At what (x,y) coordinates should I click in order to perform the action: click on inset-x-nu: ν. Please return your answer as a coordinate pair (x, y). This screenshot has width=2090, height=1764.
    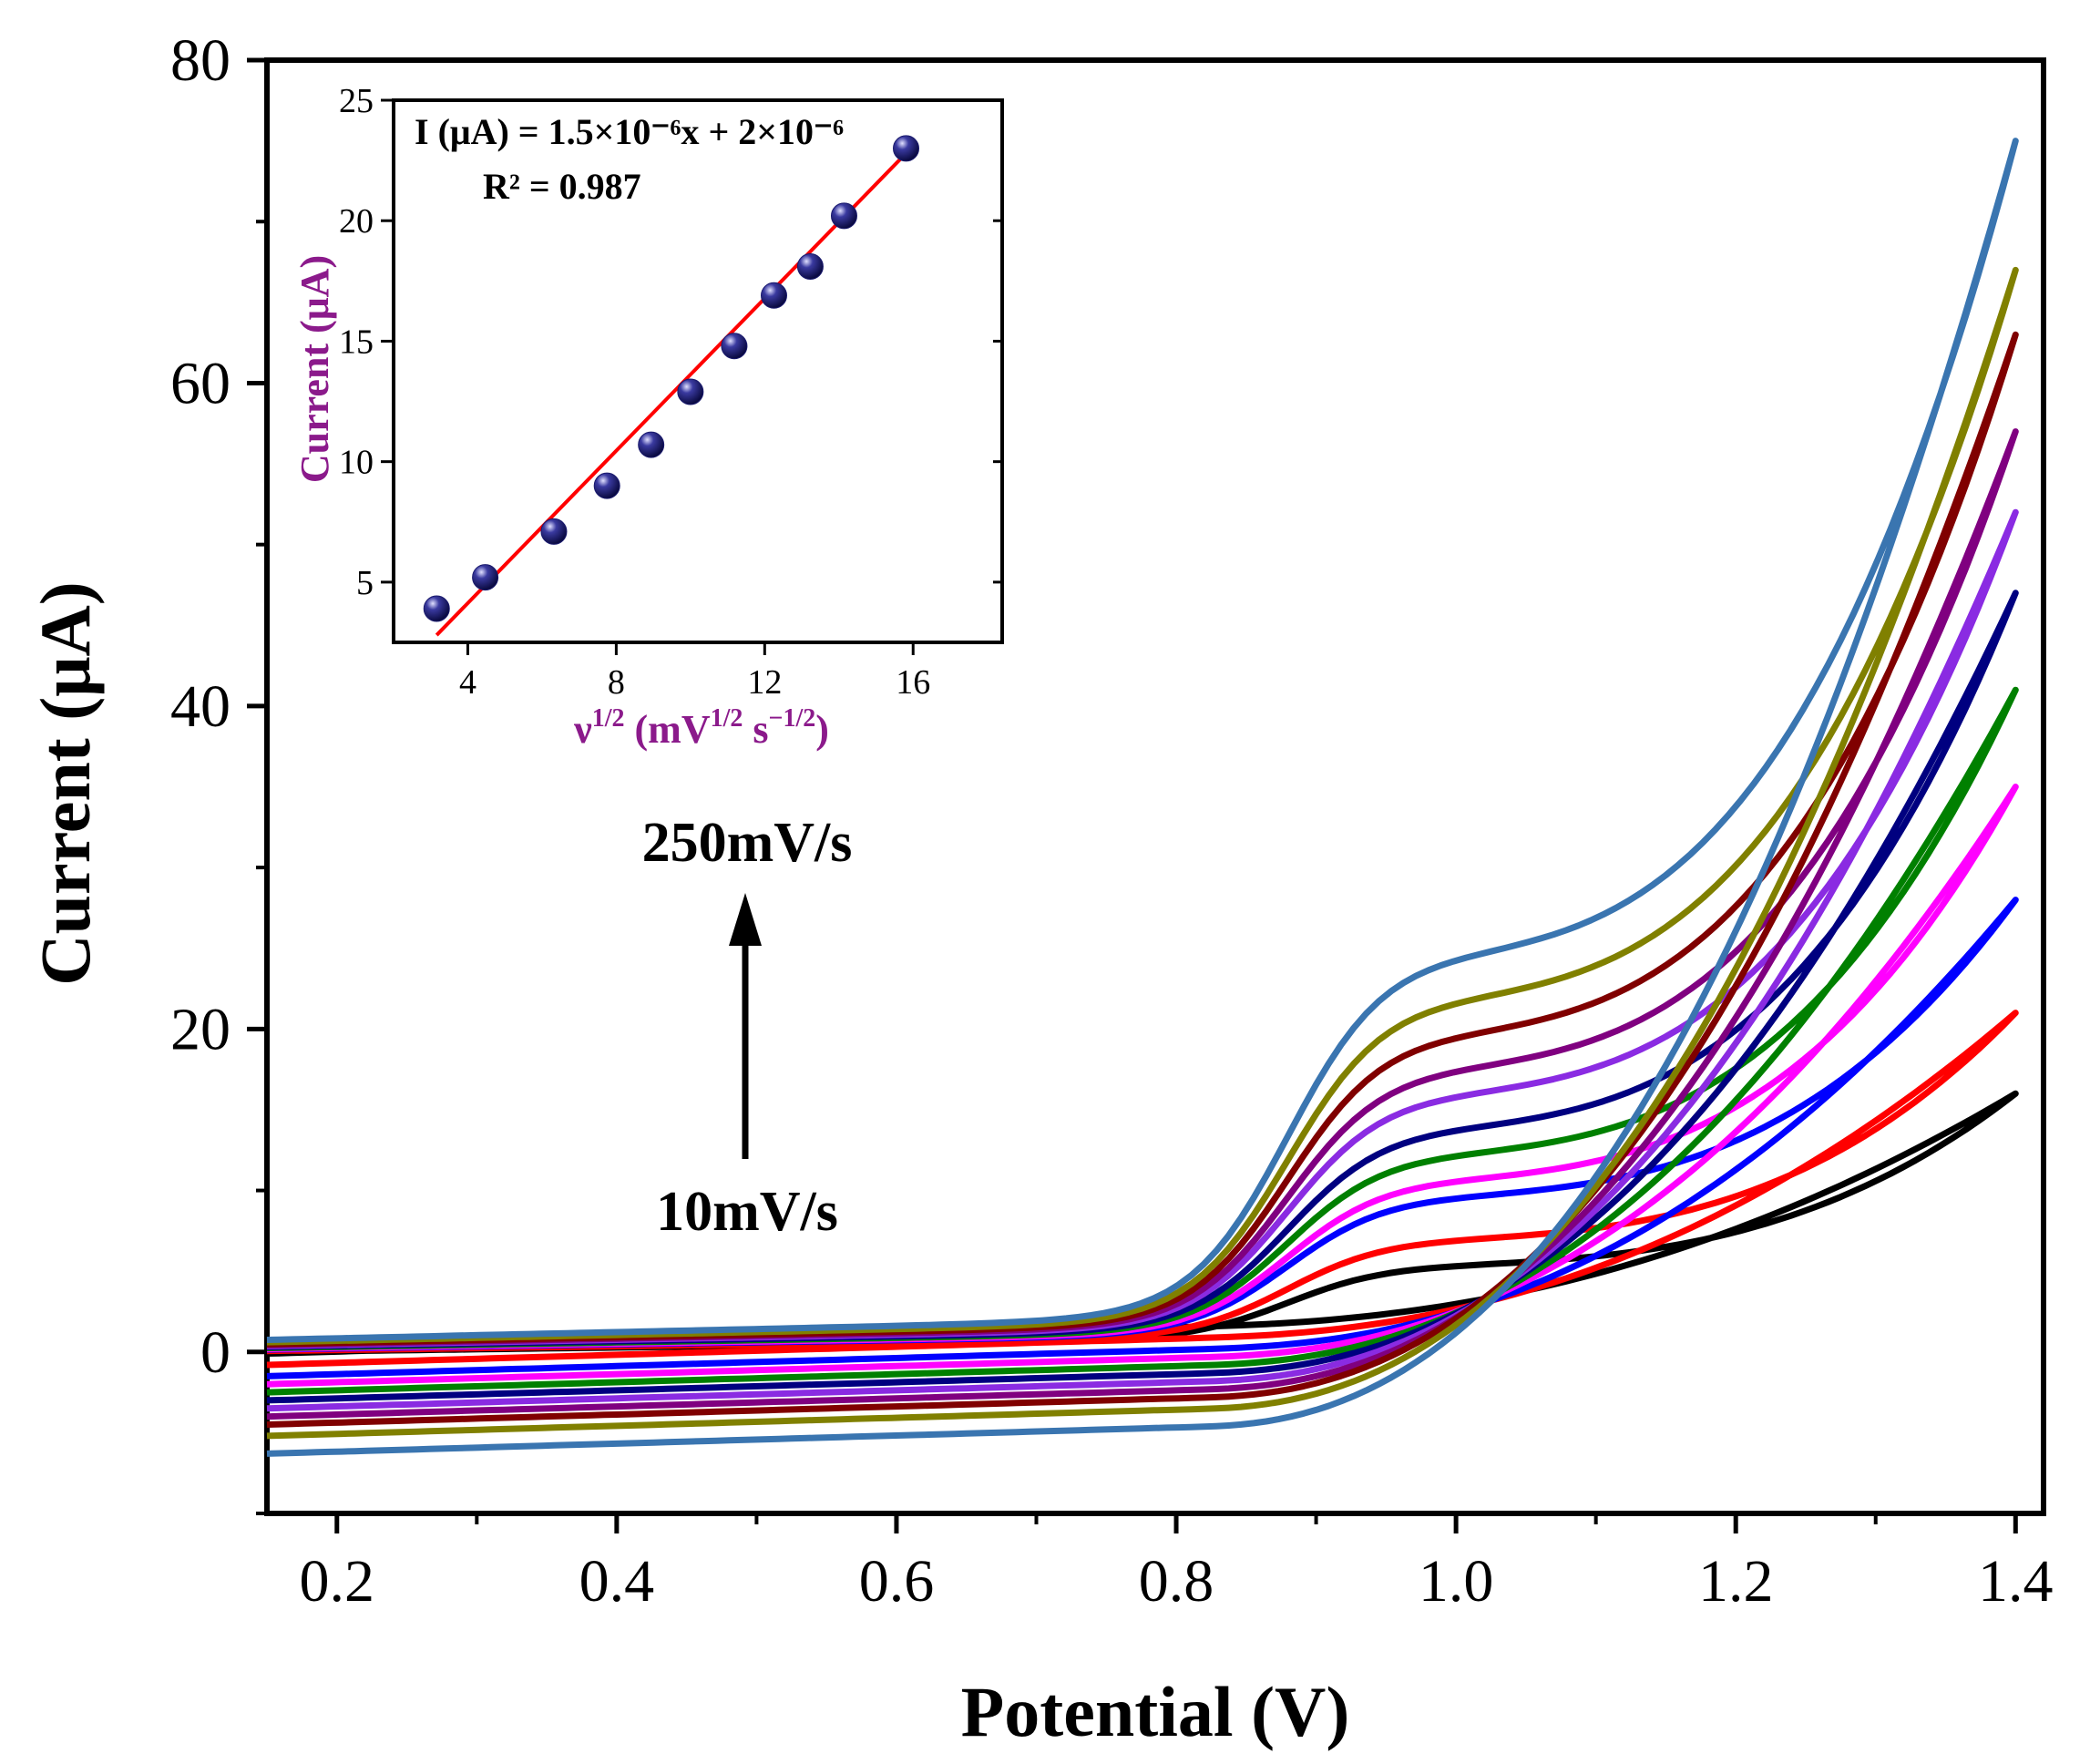
    Looking at the image, I should click on (582, 729).